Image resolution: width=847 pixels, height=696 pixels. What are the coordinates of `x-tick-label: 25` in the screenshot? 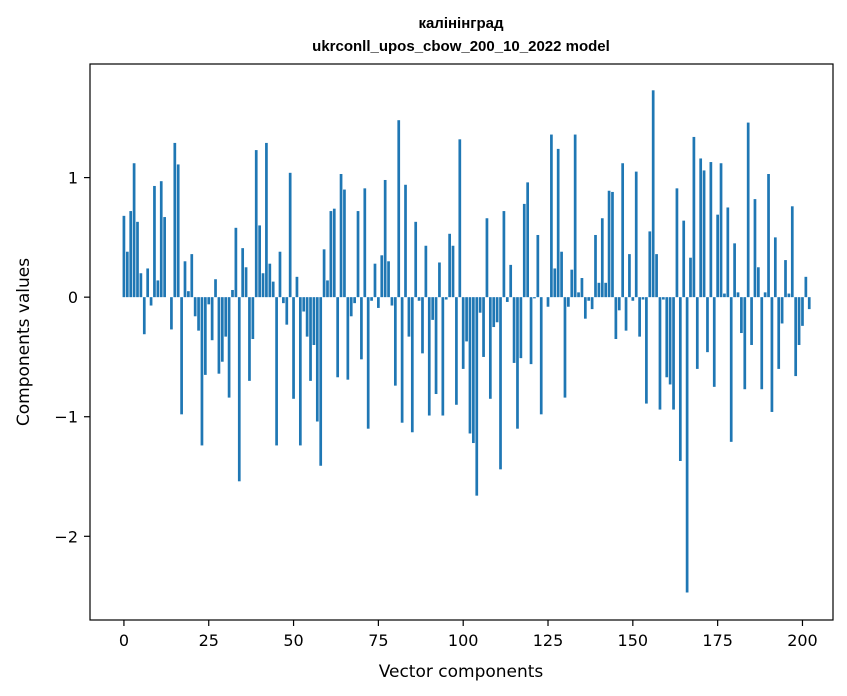 It's located at (209, 640).